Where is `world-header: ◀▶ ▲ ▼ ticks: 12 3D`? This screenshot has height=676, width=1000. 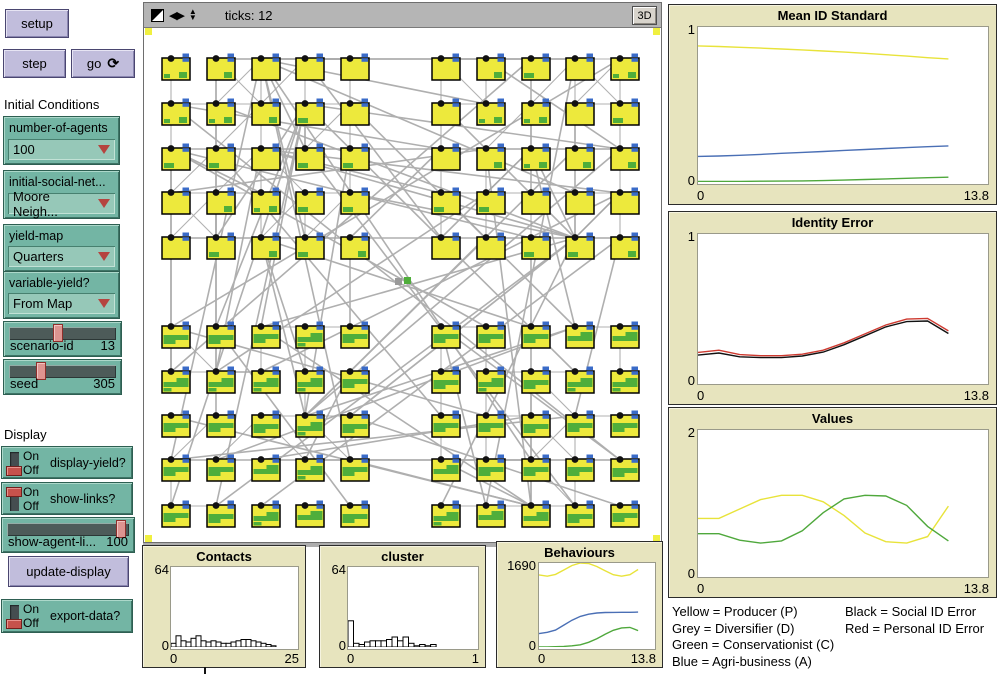 world-header: ◀▶ ▲ ▼ ticks: 12 3D is located at coordinates (402, 15).